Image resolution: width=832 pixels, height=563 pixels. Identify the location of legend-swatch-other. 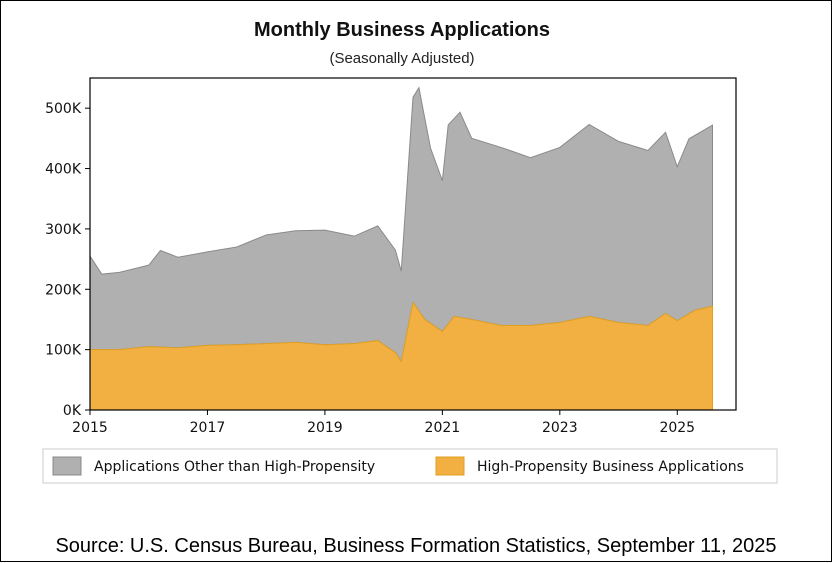
(67, 466).